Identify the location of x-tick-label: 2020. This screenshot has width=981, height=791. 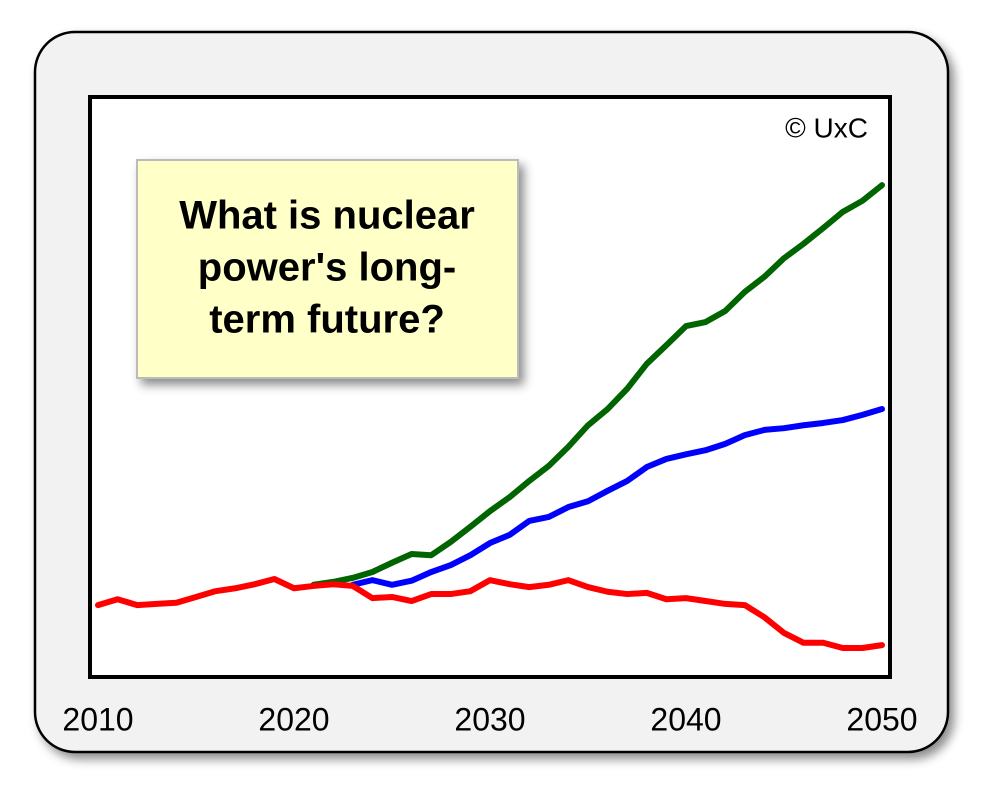
(293, 719).